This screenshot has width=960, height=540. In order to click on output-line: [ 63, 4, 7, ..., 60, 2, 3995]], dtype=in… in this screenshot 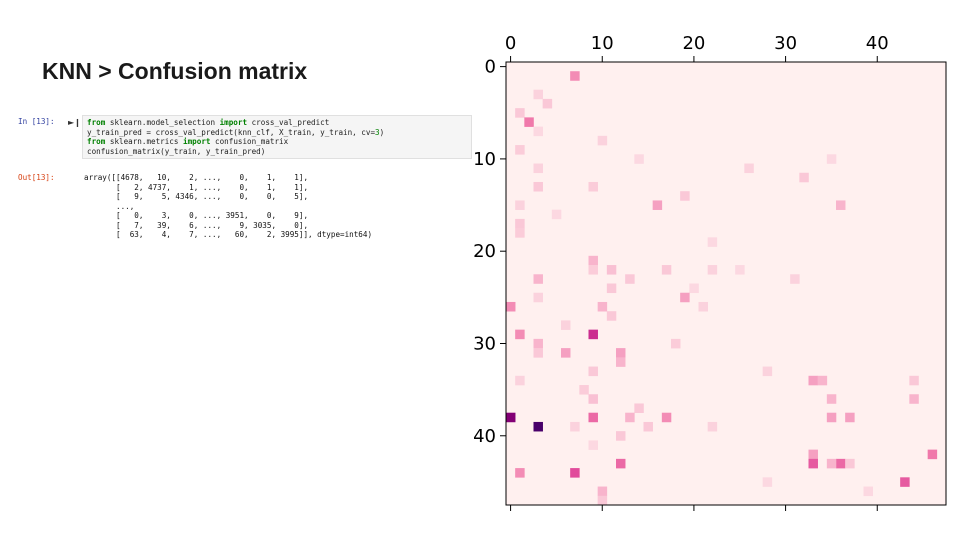, I will do `click(228, 234)`.